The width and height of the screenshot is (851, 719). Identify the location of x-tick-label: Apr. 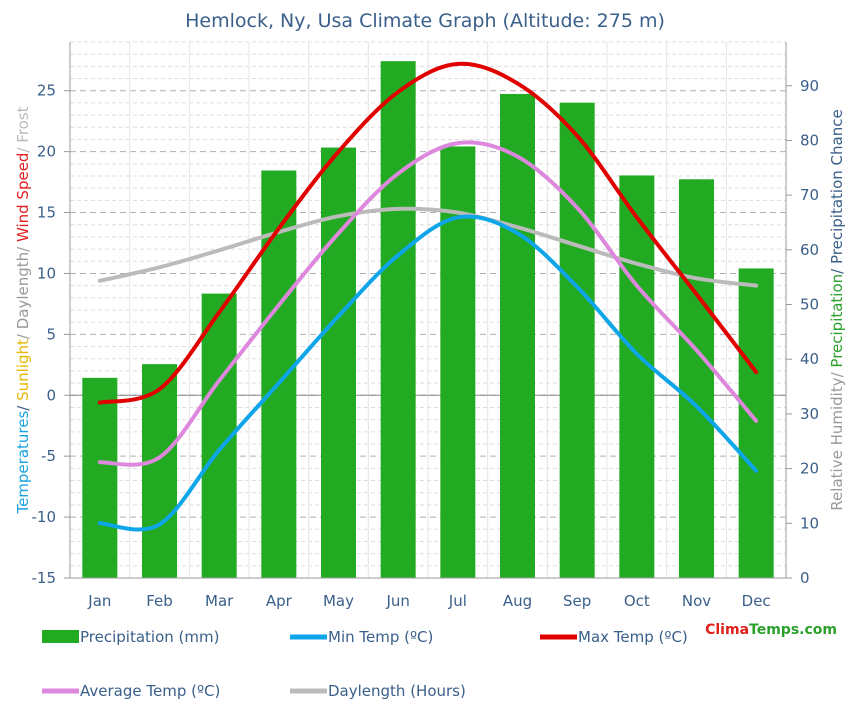
(279, 601).